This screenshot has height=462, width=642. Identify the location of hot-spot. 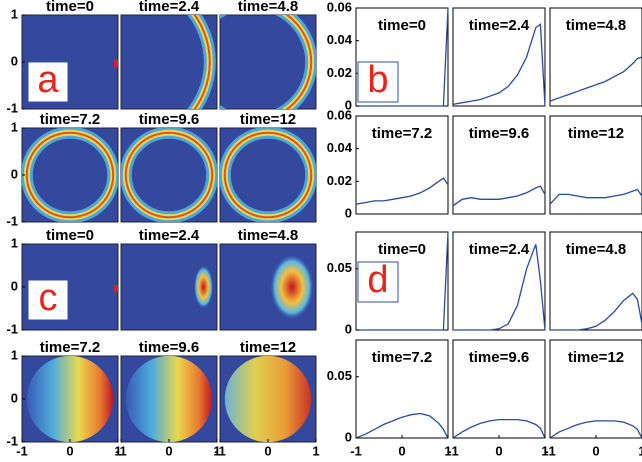
(116, 288).